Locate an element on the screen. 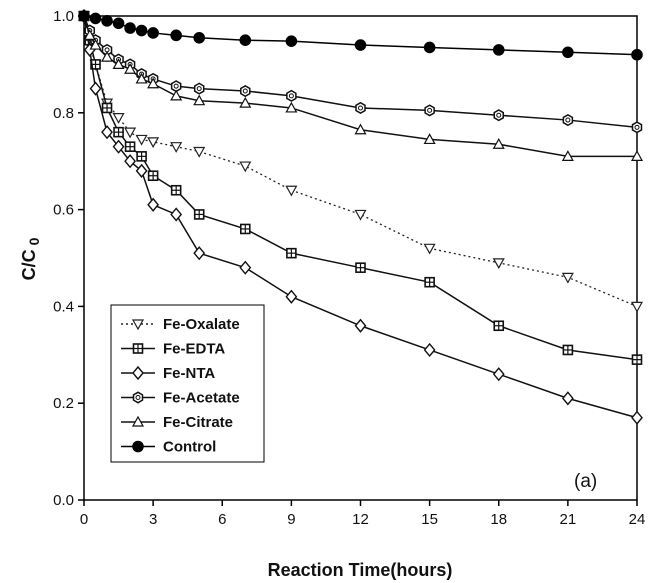 Image resolution: width=663 pixels, height=583 pixels. y-tick-label: 0.2 is located at coordinates (63, 403).